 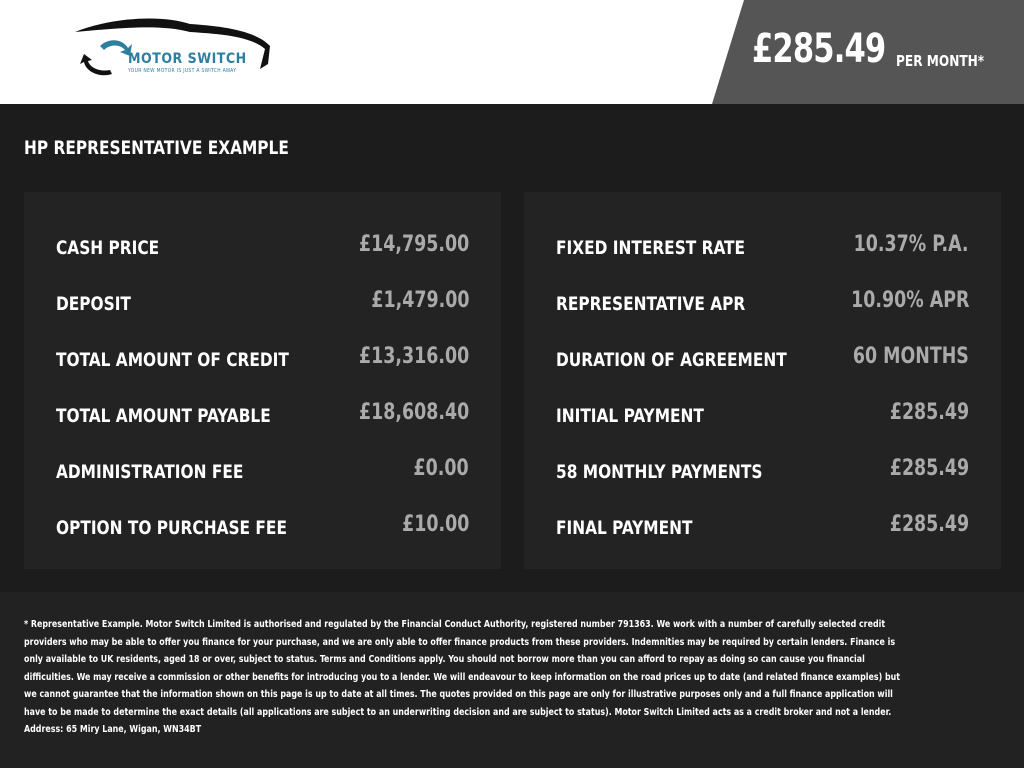 I want to click on row-label: DURATION OF AGREEMENT, so click(x=671, y=360).